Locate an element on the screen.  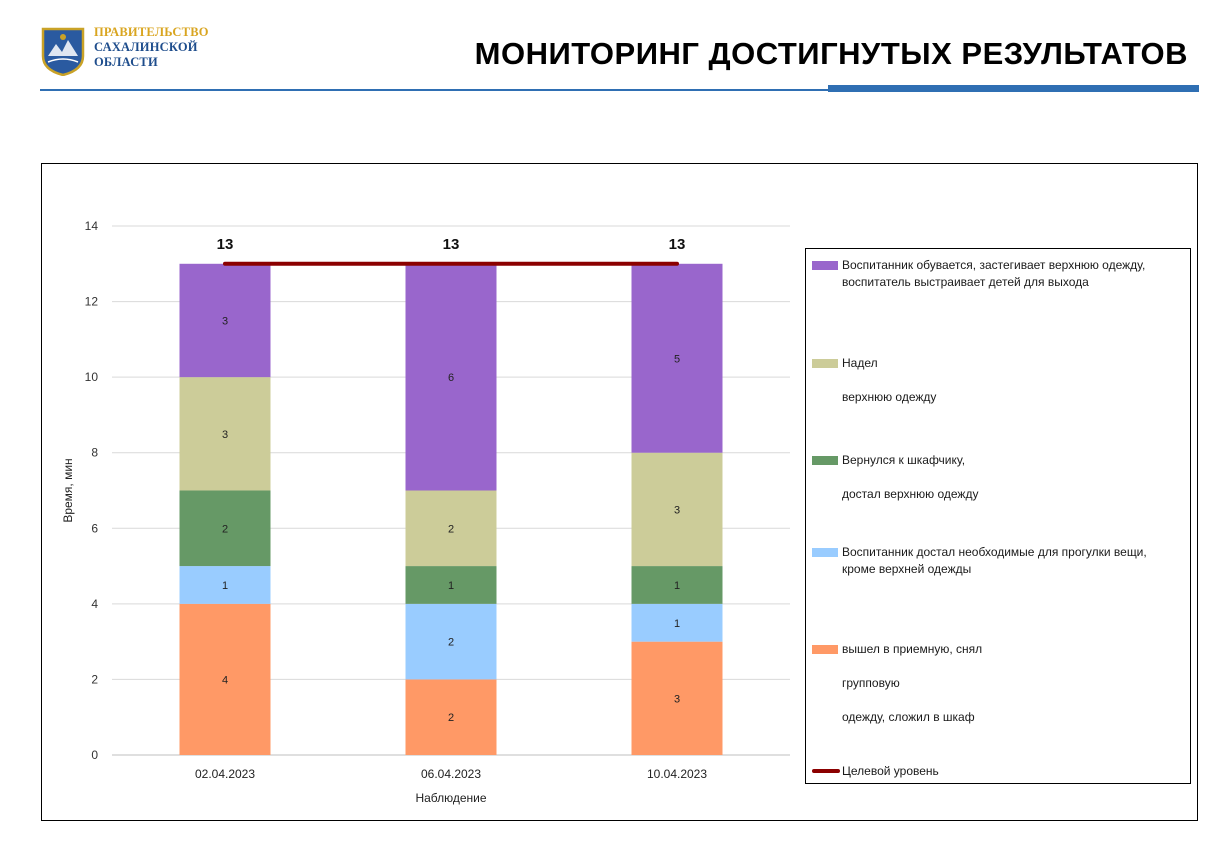
legend-swatch-green is located at coordinates (825, 460).